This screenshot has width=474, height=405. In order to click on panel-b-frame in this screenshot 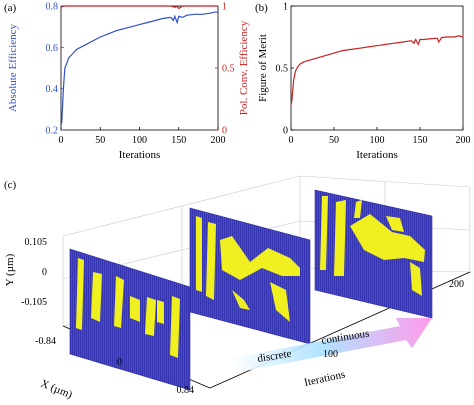, I will do `click(377, 68)`.